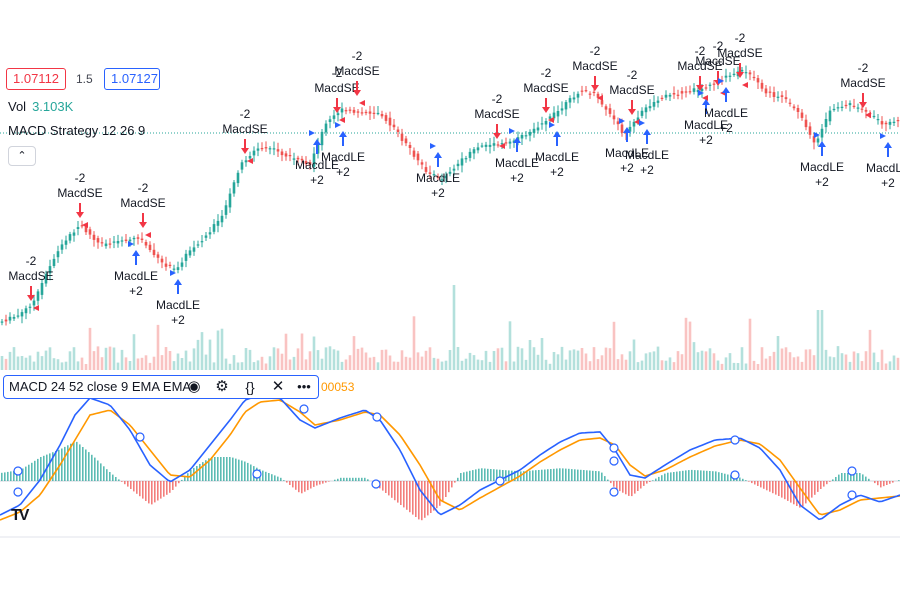  I want to click on gear-icon: ⚙, so click(222, 386).